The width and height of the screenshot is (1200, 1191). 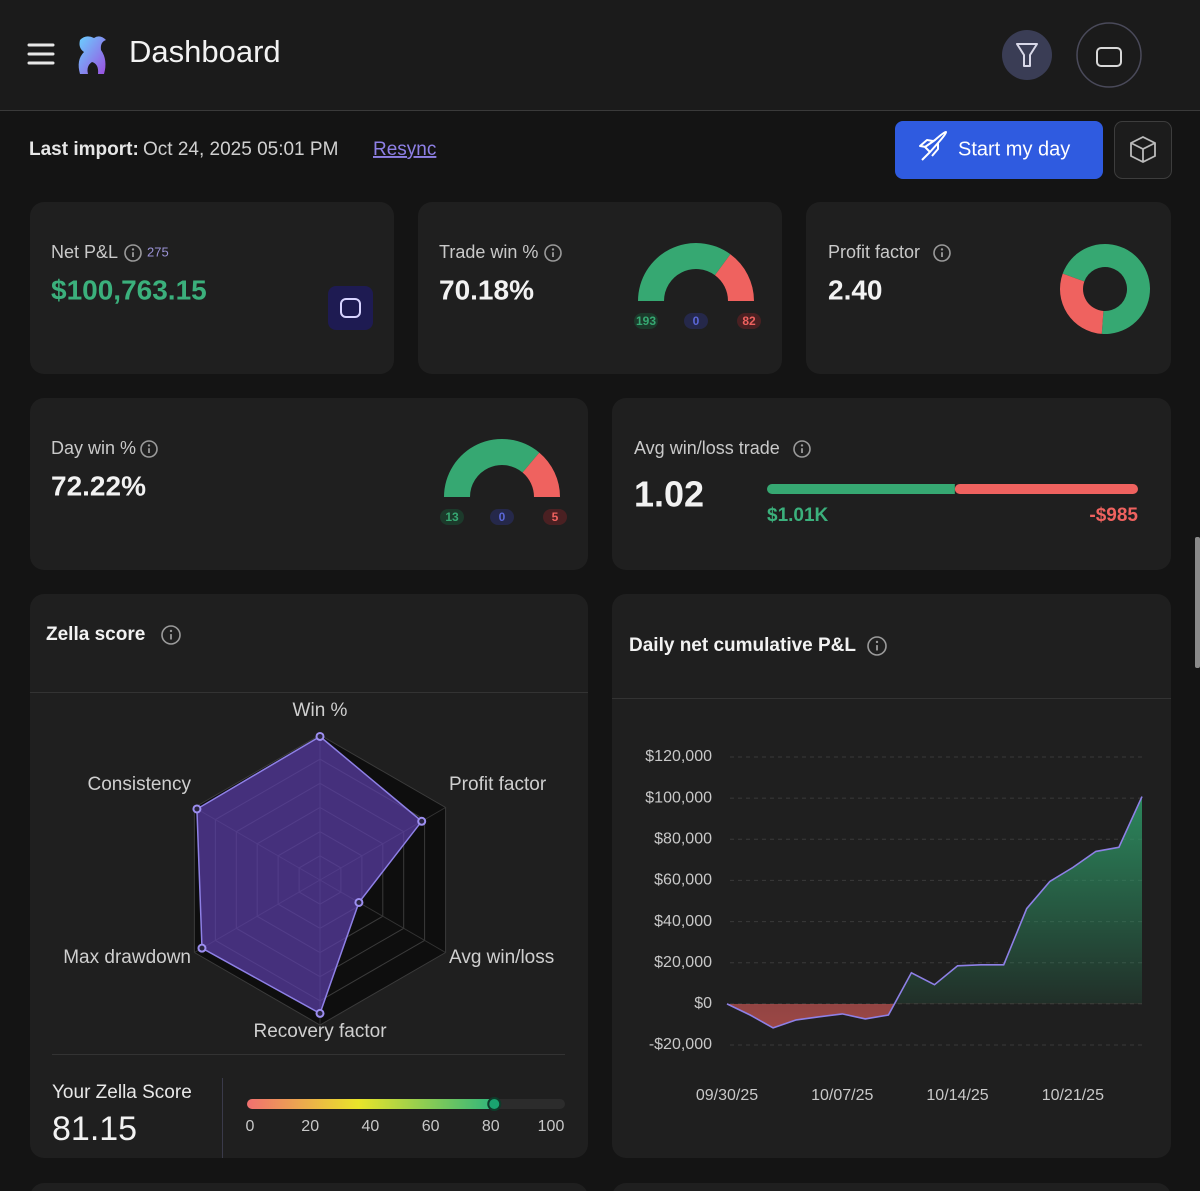 What do you see at coordinates (669, 494) in the screenshot?
I see `avg-ratio-value: 1.02` at bounding box center [669, 494].